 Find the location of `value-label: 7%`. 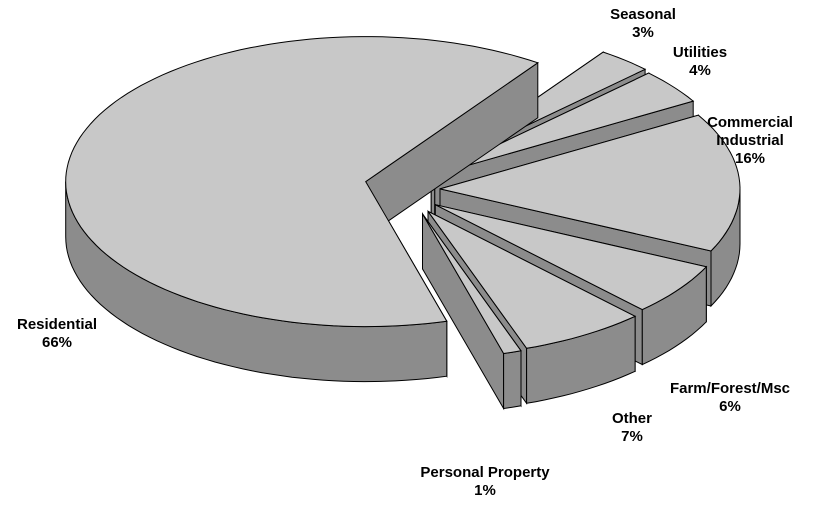

value-label: 7% is located at coordinates (632, 436).